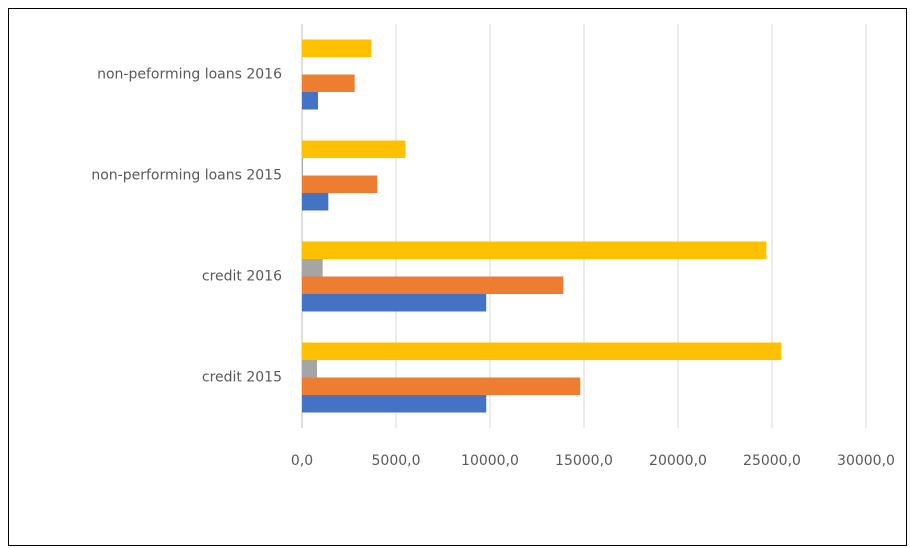 The height and width of the screenshot is (548, 910). I want to click on x-tick-label: 20000,0, so click(678, 461).